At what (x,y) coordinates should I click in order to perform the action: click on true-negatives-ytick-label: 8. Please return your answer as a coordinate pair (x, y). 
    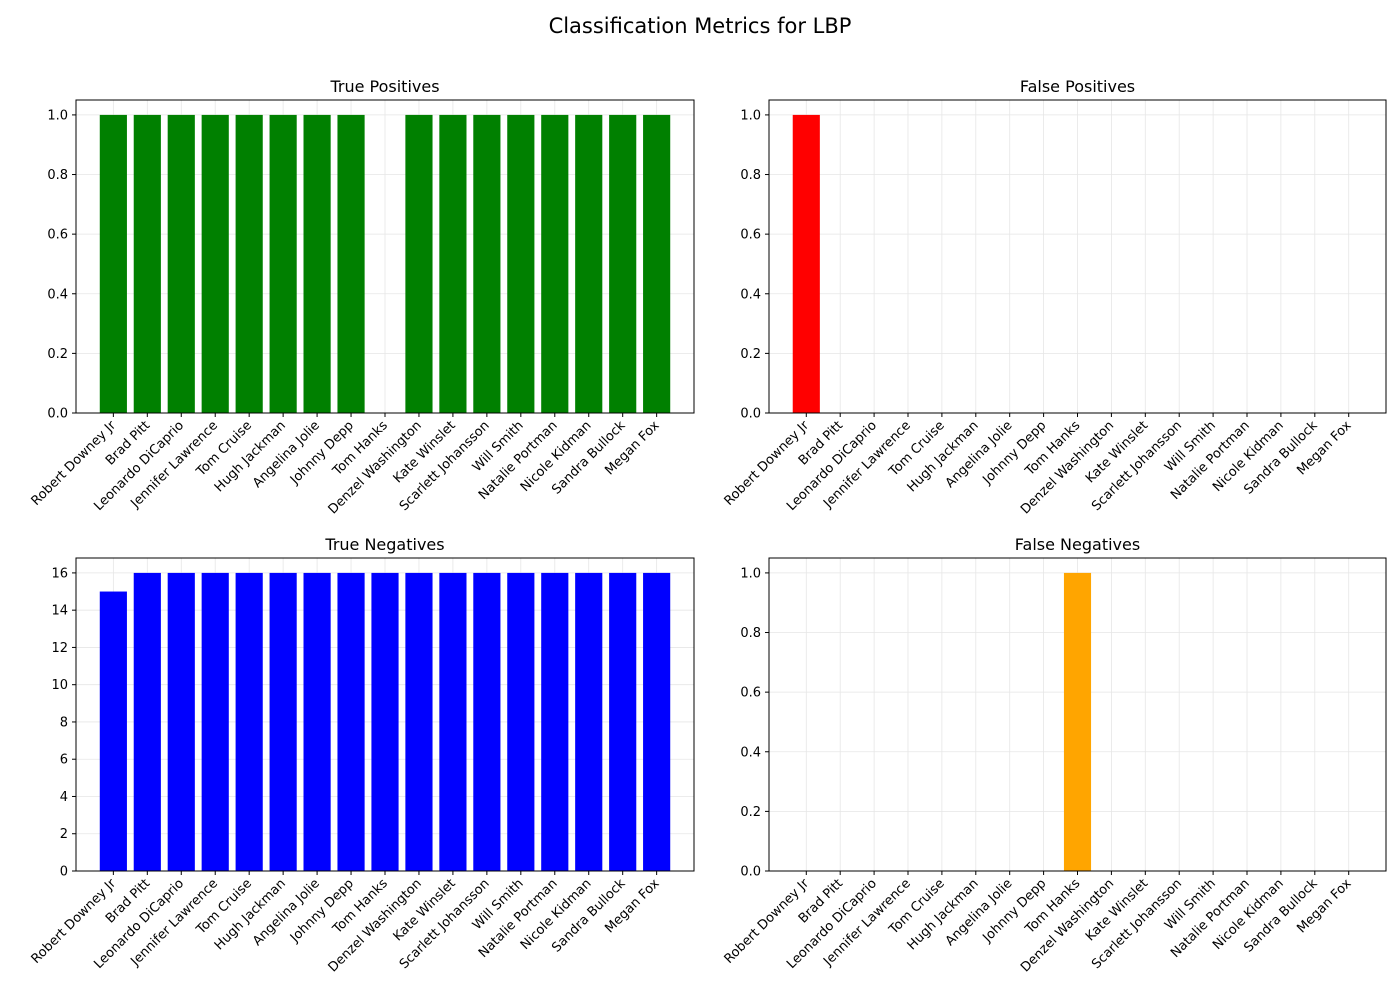
    Looking at the image, I should click on (64, 722).